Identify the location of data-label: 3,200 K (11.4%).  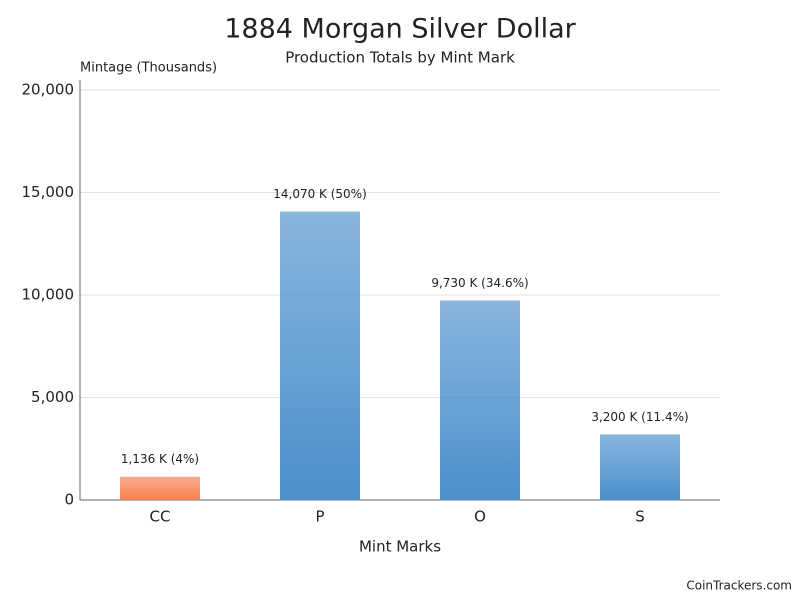
(639, 417).